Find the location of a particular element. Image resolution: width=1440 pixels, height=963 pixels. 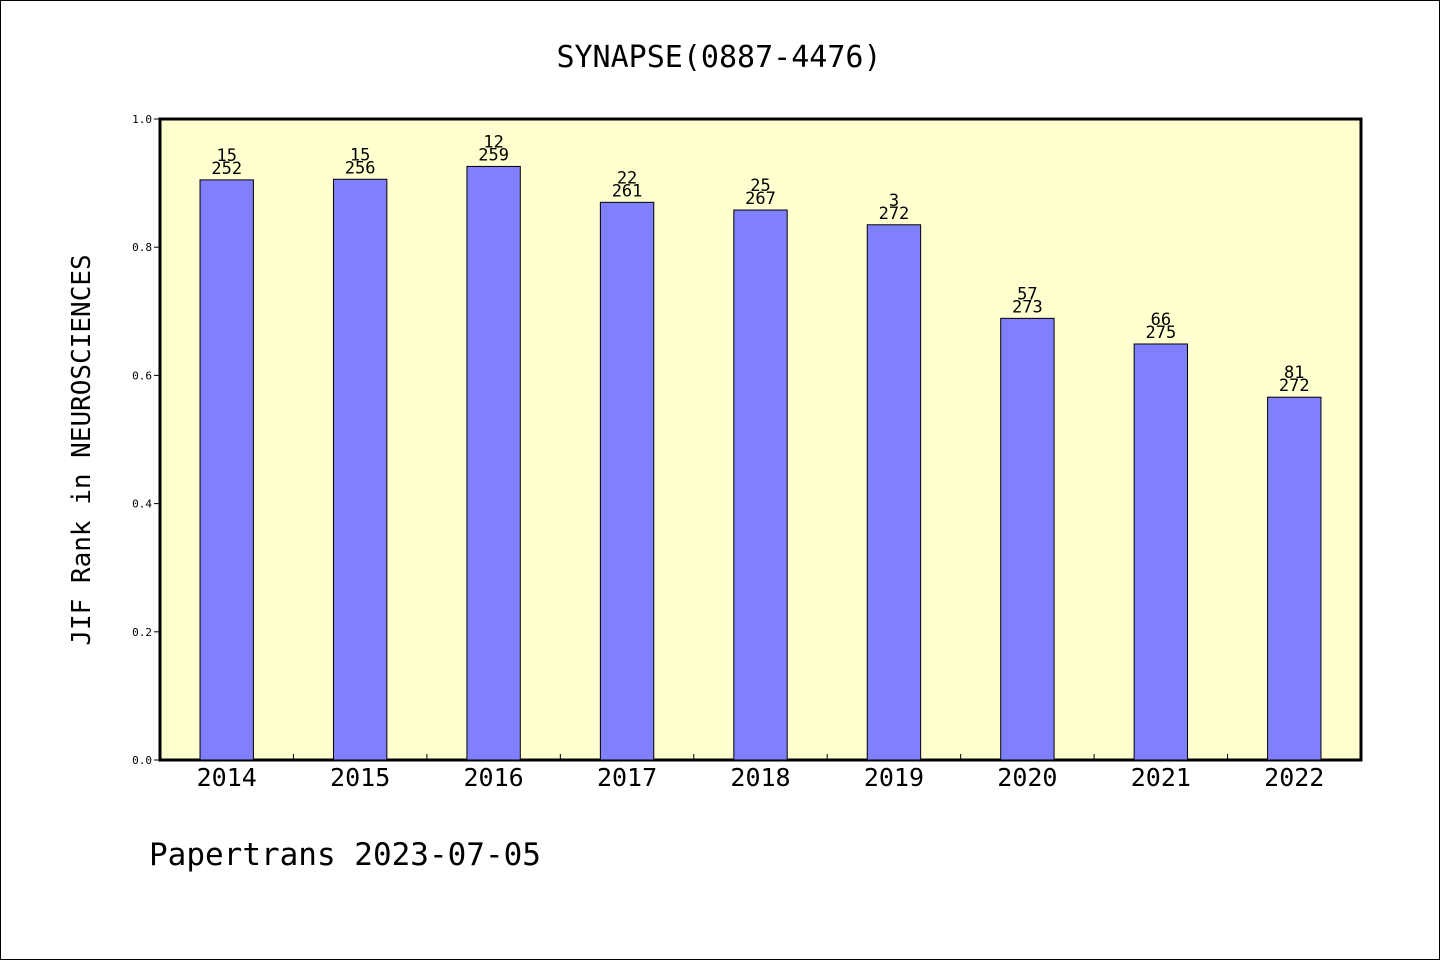

x-tick-label: 2017 is located at coordinates (627, 777).